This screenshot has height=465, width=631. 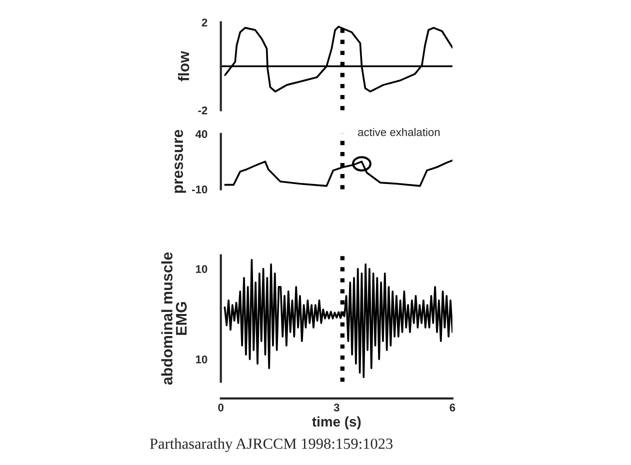 What do you see at coordinates (174, 318) in the screenshot?
I see `y-axis-title: abdominal muscle EMG` at bounding box center [174, 318].